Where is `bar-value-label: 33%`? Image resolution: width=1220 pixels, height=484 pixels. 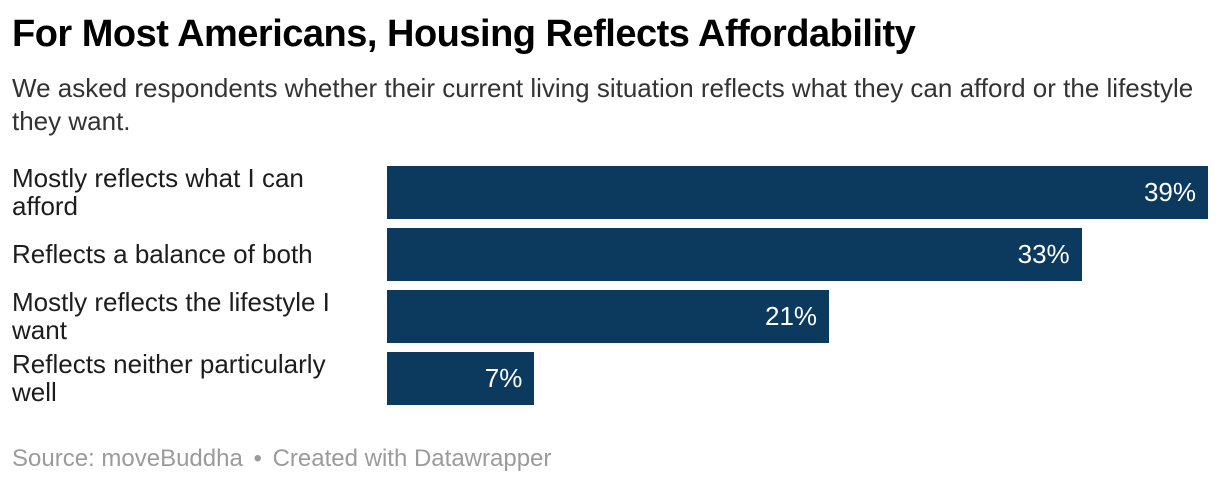
bar-value-label: 33% is located at coordinates (1043, 253).